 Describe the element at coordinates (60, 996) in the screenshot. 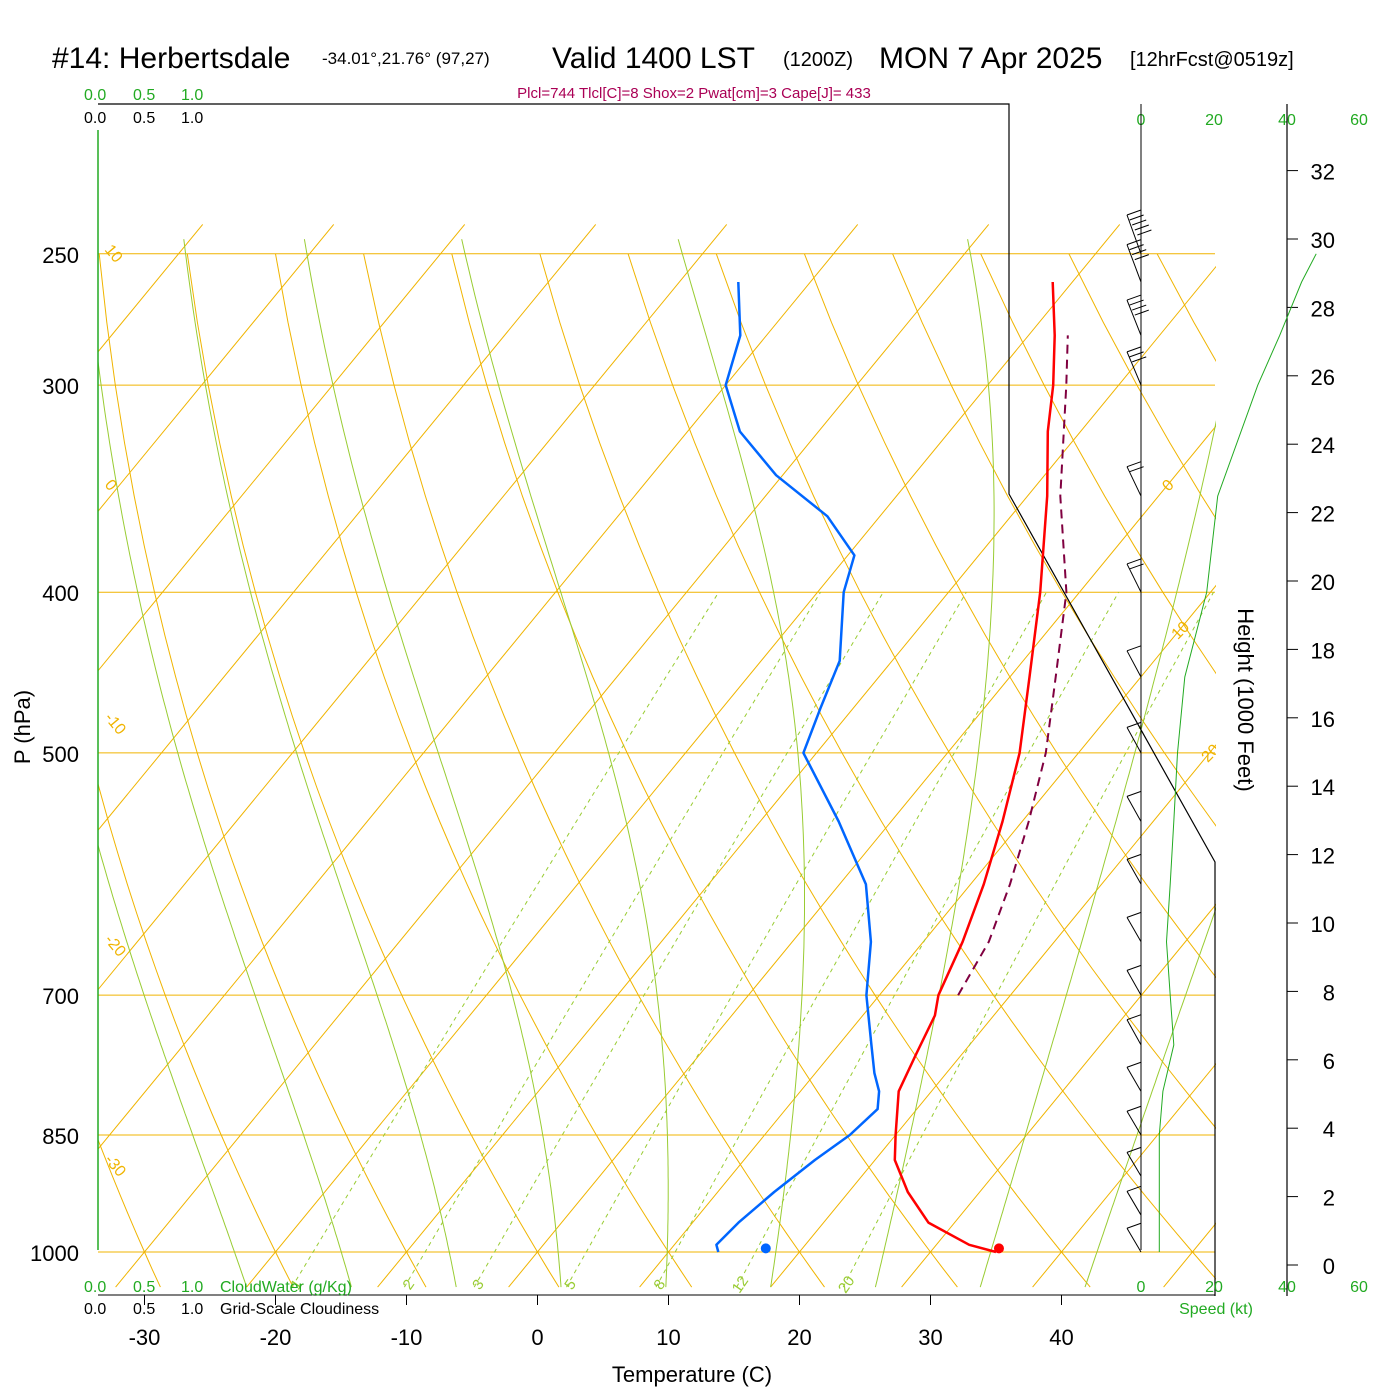

I see `p-tick-label: 700` at that location.